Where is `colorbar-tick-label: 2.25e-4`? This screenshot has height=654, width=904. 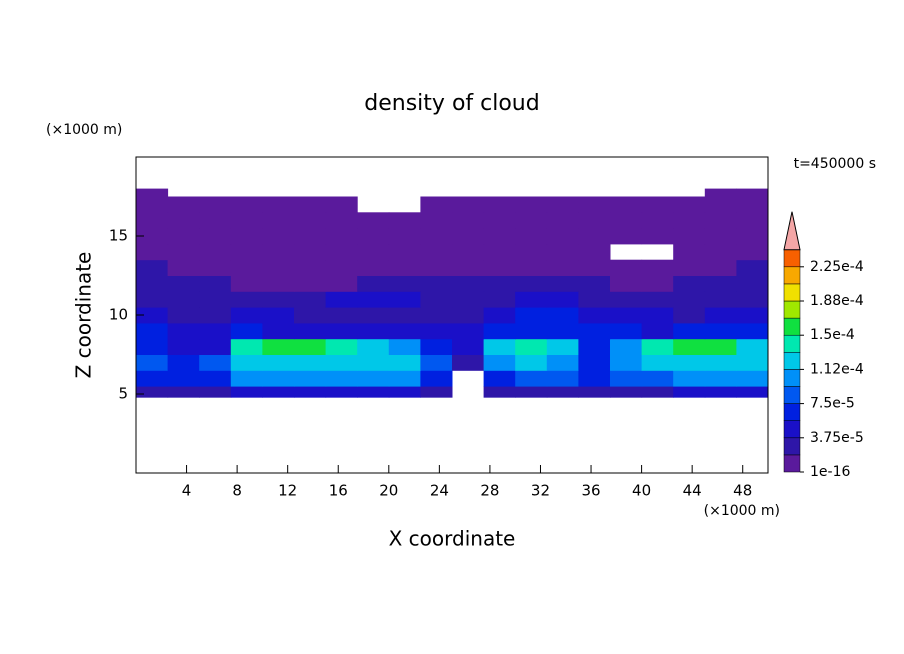
colorbar-tick-label: 2.25e-4 is located at coordinates (837, 267).